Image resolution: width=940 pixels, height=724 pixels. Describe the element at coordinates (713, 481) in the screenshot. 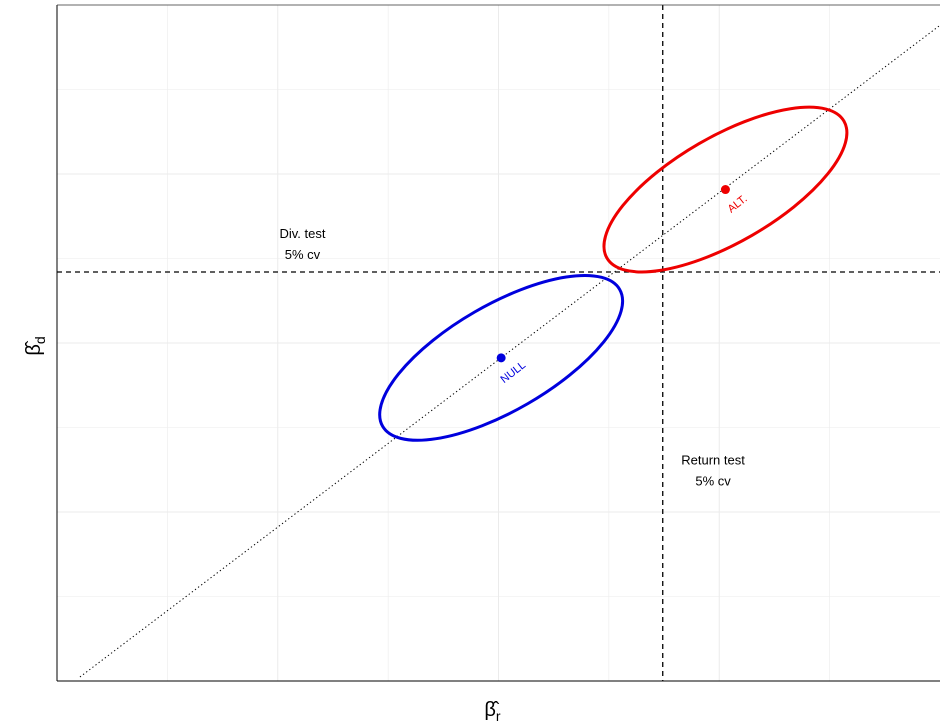

I see `annotation-1-line-1: 5% cv` at that location.